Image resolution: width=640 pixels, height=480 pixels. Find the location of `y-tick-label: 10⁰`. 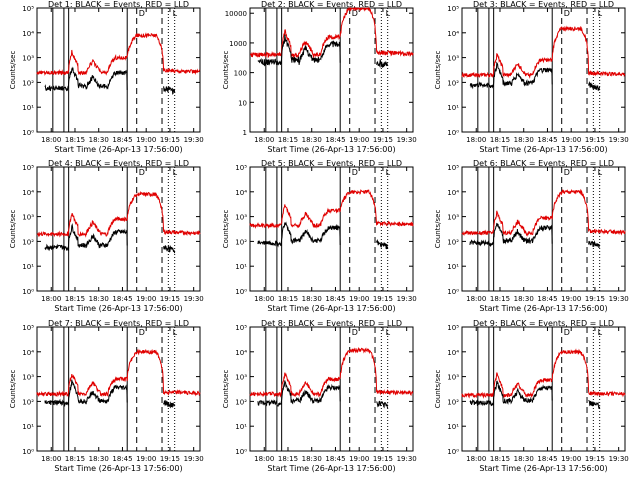

y-tick-label: 10⁰ is located at coordinates (241, 292).